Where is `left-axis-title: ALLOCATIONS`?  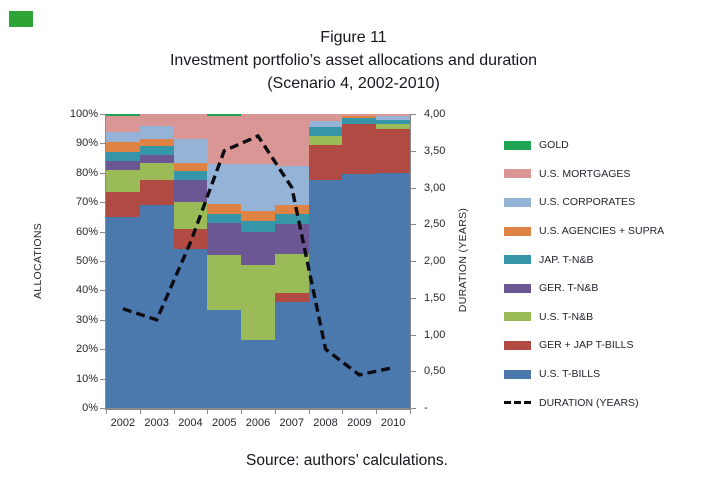
left-axis-title: ALLOCATIONS is located at coordinates (38, 261).